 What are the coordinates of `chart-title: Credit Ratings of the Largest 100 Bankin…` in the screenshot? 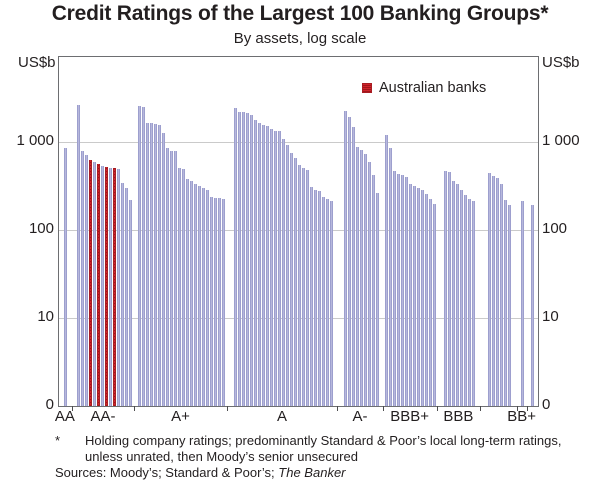 It's located at (300, 13).